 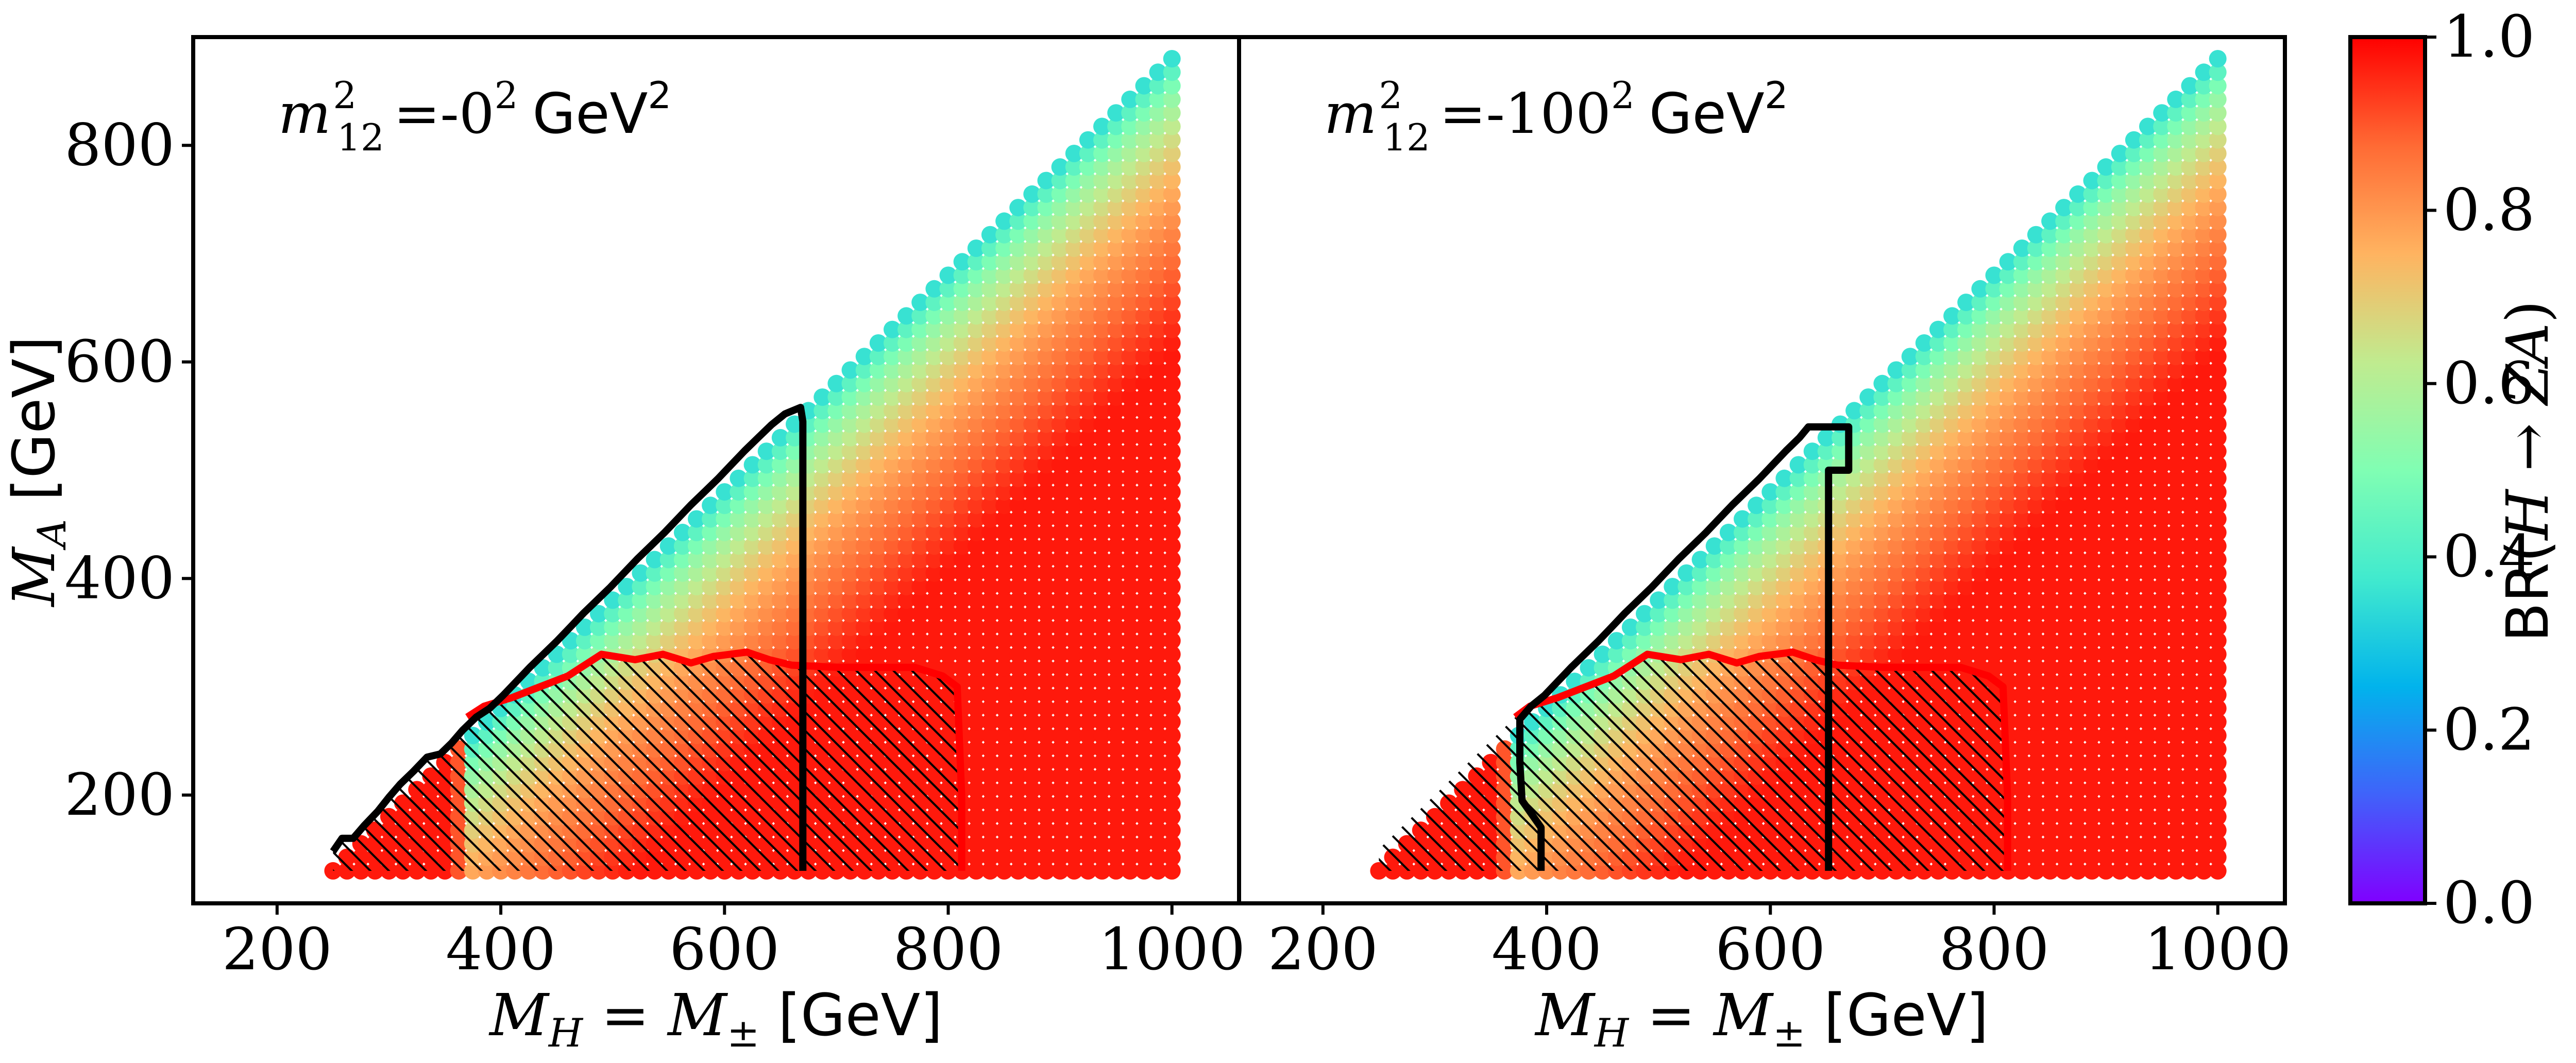 I want to click on x-axis-label: MH = M± [GeV], so click(x=715, y=1019).